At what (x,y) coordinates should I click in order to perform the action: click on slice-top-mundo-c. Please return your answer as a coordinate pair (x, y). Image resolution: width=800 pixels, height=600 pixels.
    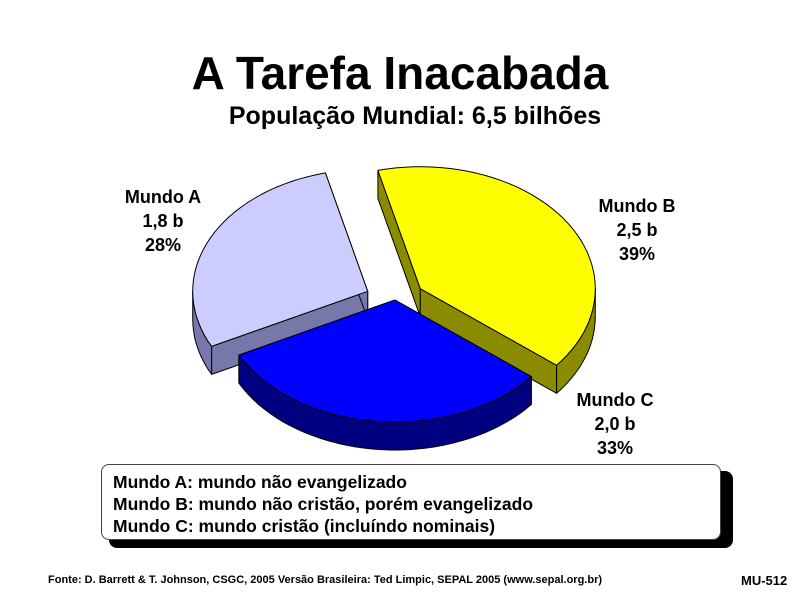
    Looking at the image, I should click on (385, 361).